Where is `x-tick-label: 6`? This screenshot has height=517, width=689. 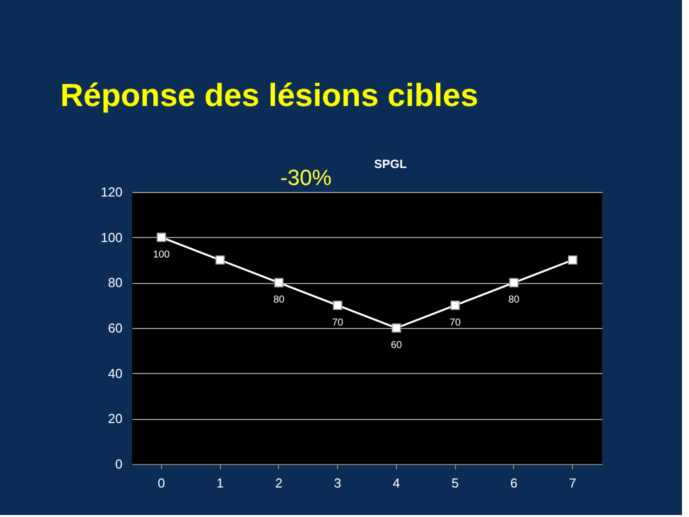 x-tick-label: 6 is located at coordinates (514, 483).